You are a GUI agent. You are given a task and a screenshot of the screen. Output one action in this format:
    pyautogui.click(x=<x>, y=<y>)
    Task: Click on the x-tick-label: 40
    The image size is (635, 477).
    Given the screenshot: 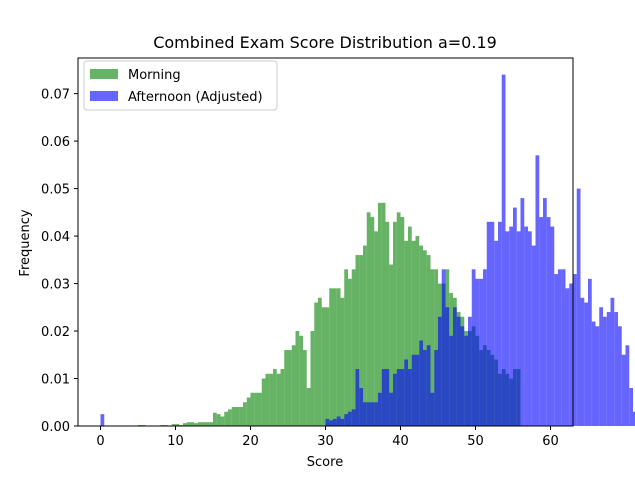 What is the action you would take?
    pyautogui.click(x=400, y=441)
    